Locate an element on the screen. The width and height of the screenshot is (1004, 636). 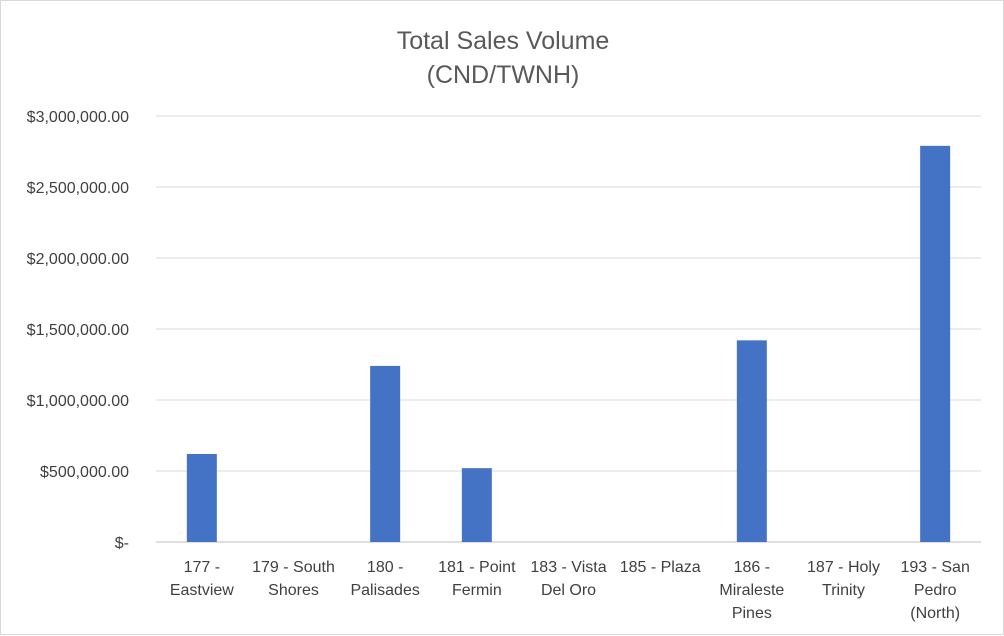
x-tick-label-line: 183 - Vista is located at coordinates (568, 567).